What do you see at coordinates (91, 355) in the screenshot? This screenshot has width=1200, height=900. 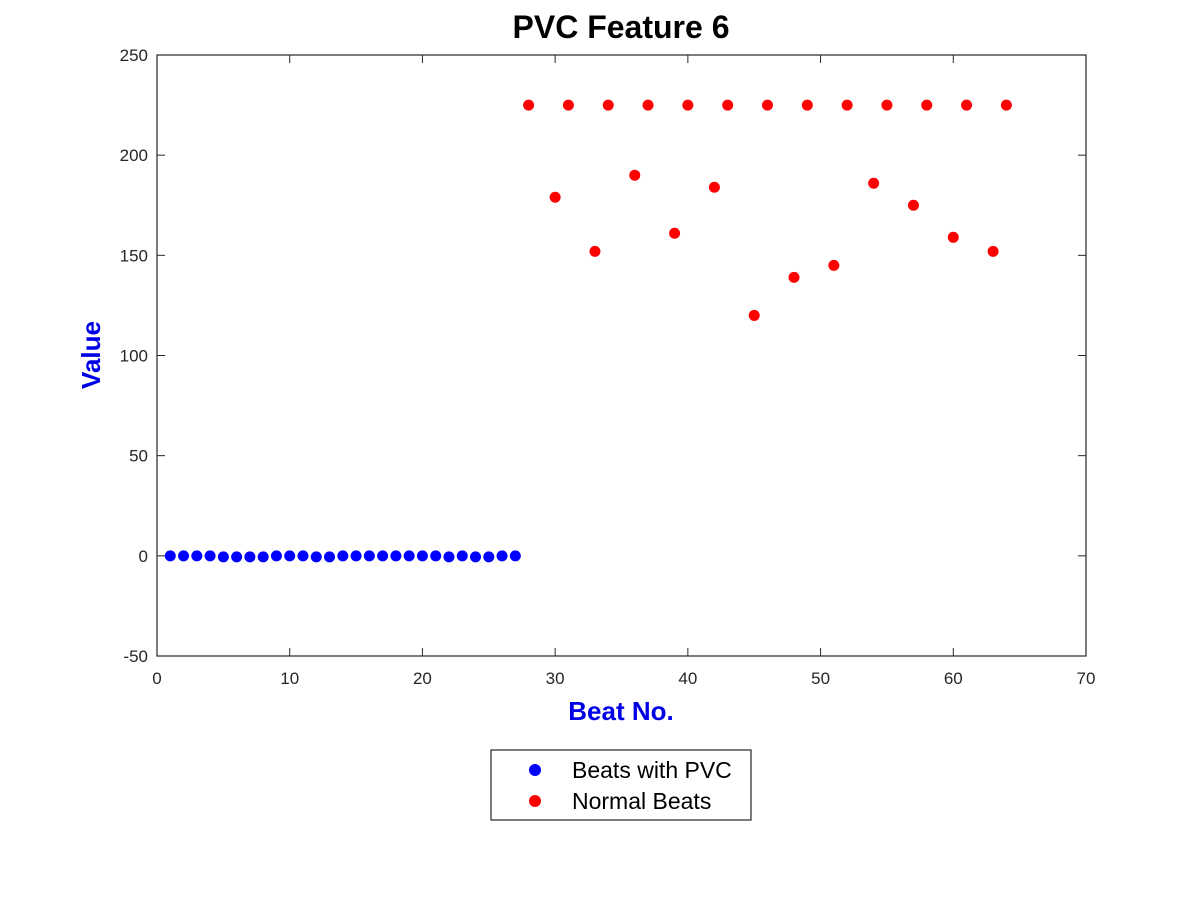 I see `y-axis-label: Value` at bounding box center [91, 355].